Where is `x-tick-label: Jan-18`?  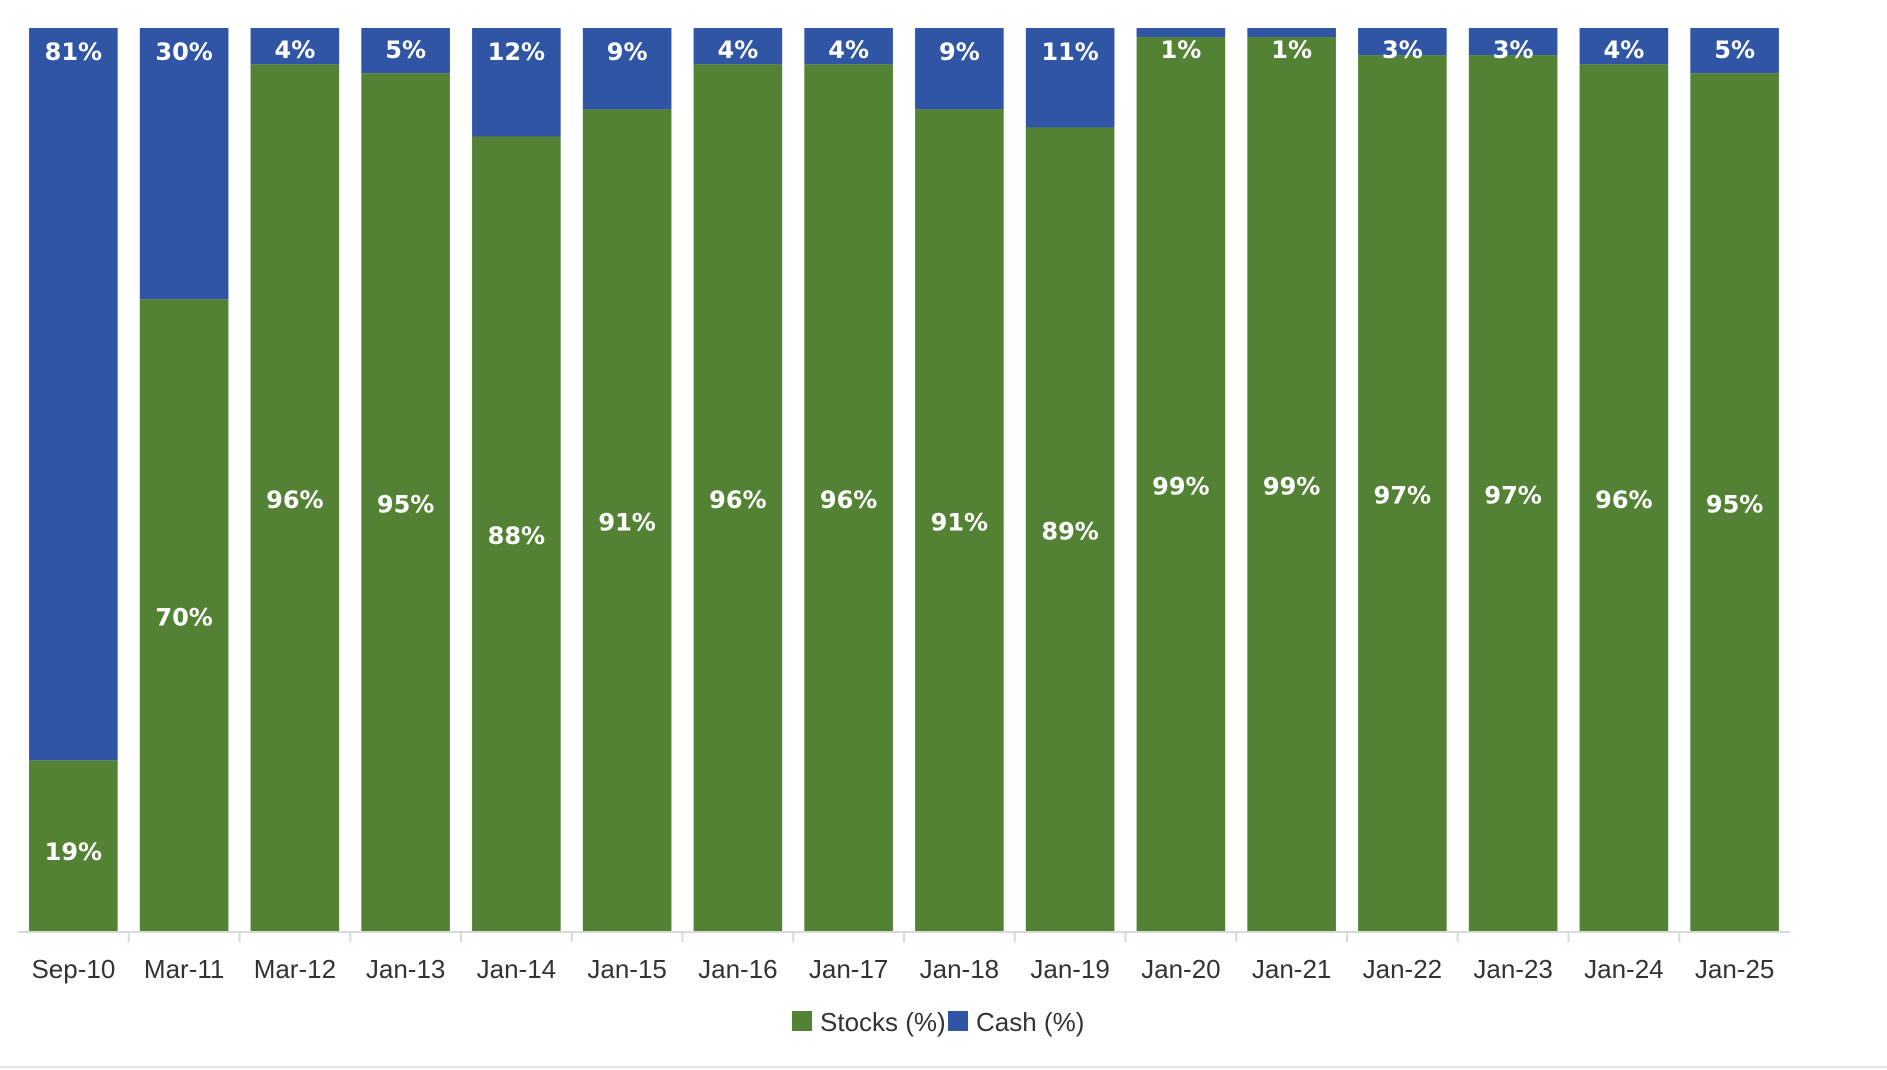 x-tick-label: Jan-18 is located at coordinates (960, 969).